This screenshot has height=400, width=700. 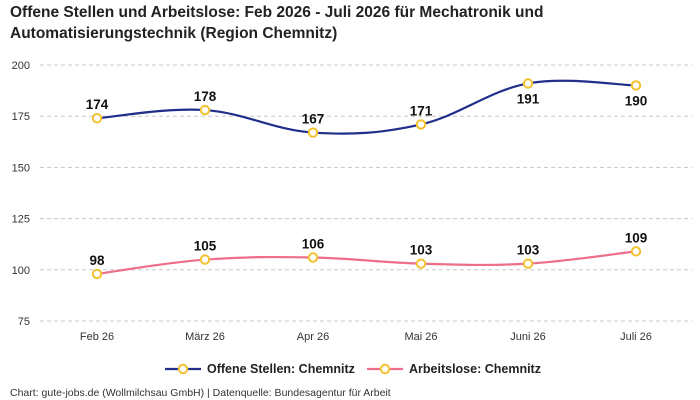 I want to click on legend-item-arbeitslose: Arbeitslose: Chemnitz, so click(x=454, y=369).